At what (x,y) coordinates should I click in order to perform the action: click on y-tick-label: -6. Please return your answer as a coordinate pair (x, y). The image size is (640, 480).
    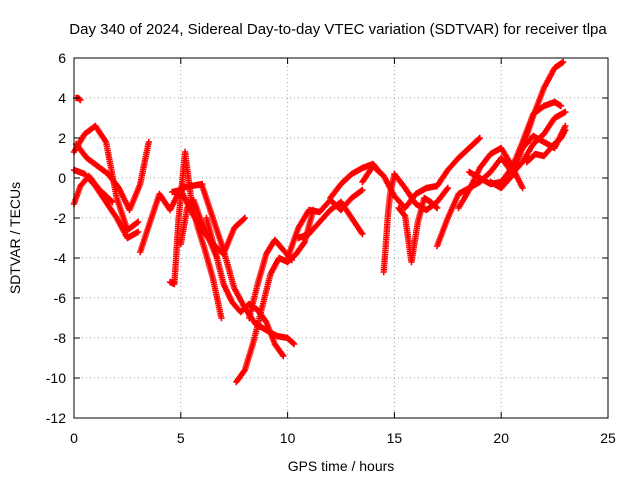
    Looking at the image, I should click on (60, 298).